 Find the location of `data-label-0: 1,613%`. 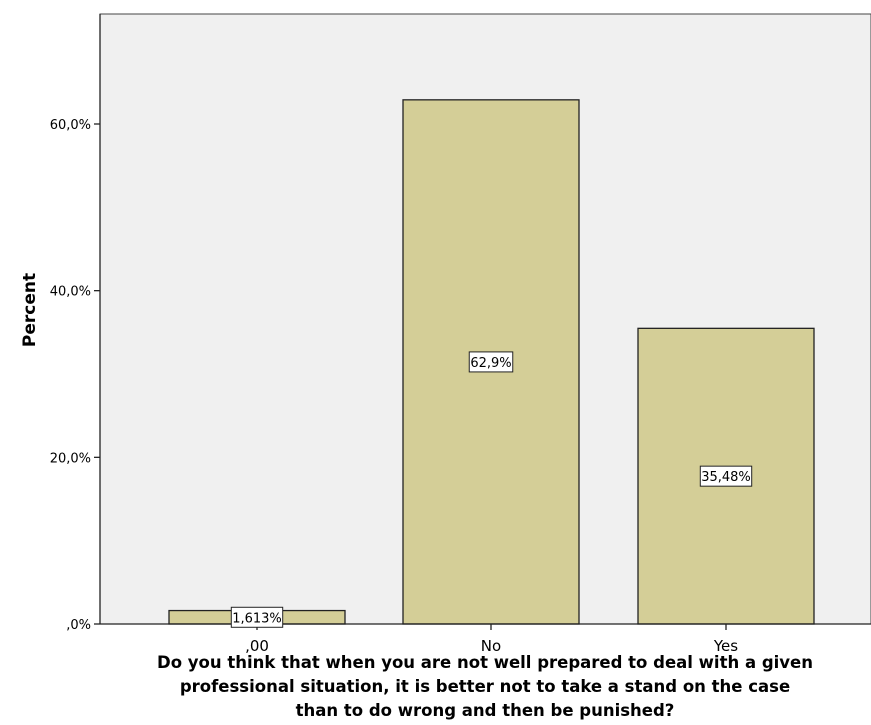

data-label-0: 1,613% is located at coordinates (257, 618).